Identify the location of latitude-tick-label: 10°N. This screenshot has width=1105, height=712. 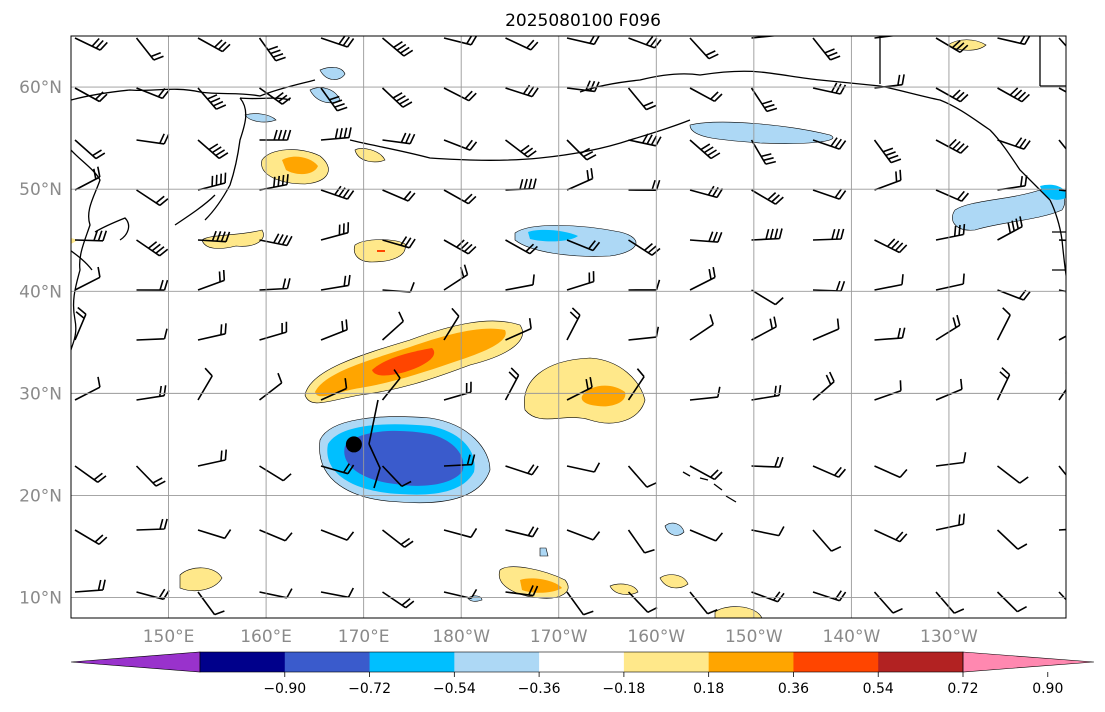
(40, 599).